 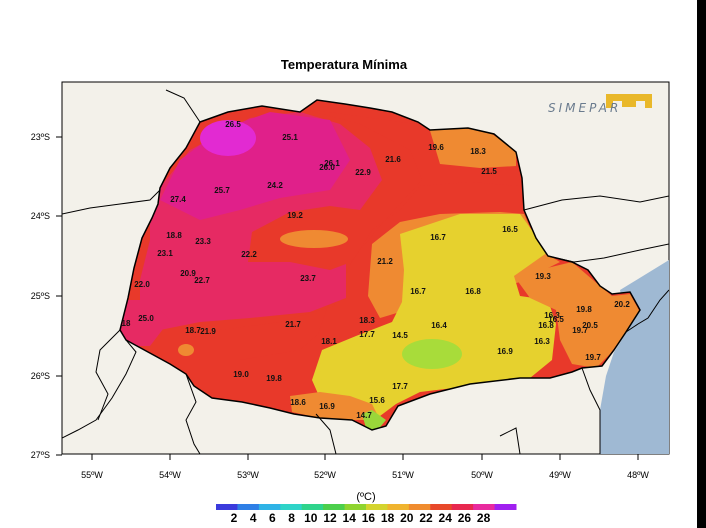 What do you see at coordinates (436, 147) in the screenshot?
I see `station-value: 19.6` at bounding box center [436, 147].